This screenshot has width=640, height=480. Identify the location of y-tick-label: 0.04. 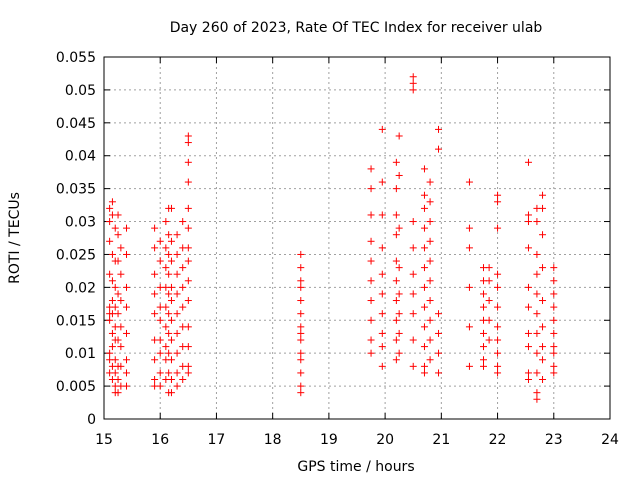
(80, 157).